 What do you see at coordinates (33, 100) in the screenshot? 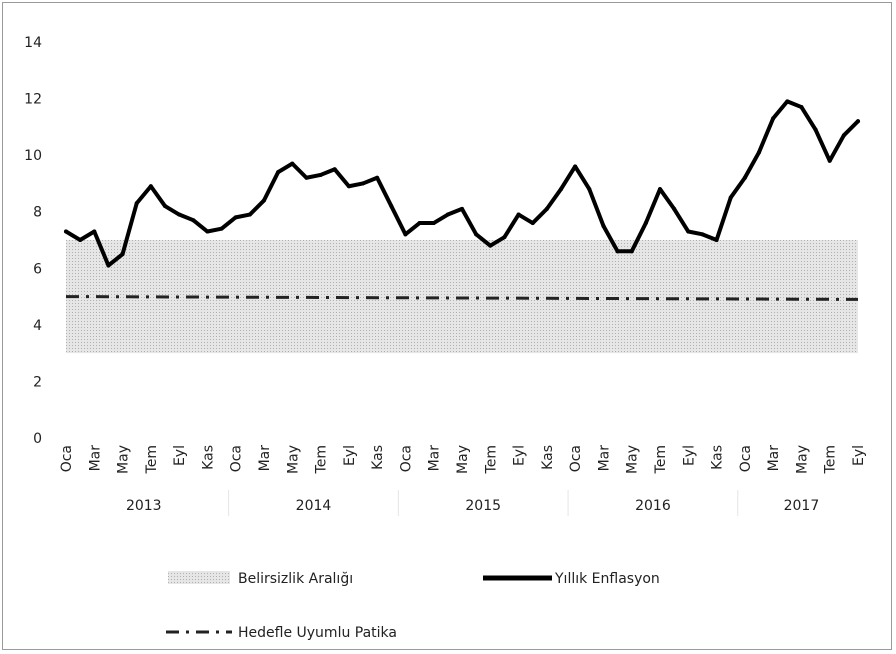
I see `y-tick-label: 12` at bounding box center [33, 100].